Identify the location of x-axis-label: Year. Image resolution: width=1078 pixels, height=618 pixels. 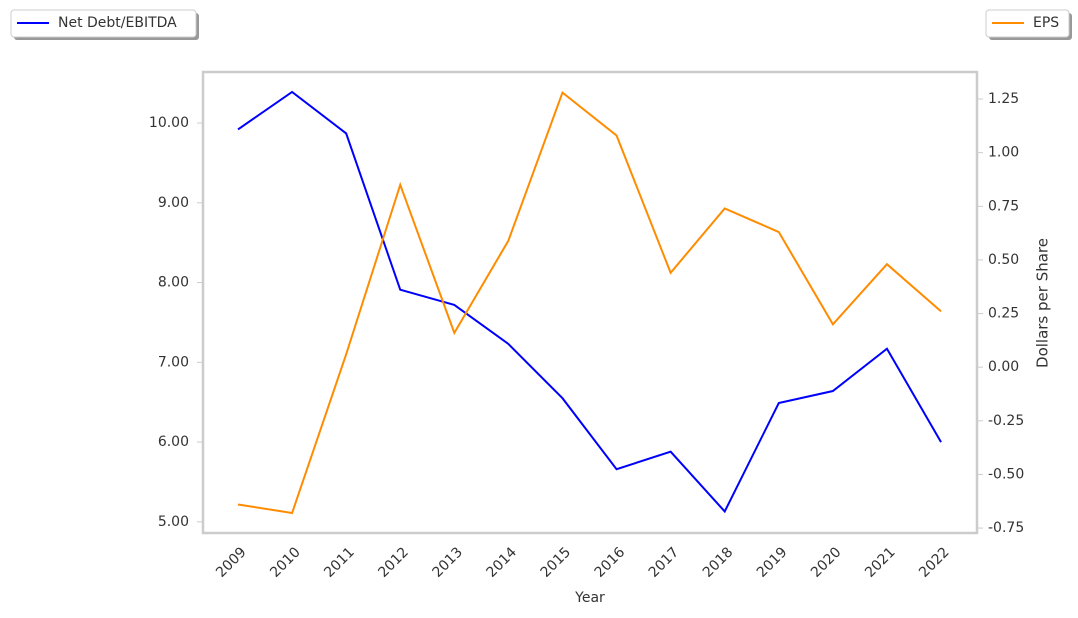
(589, 598).